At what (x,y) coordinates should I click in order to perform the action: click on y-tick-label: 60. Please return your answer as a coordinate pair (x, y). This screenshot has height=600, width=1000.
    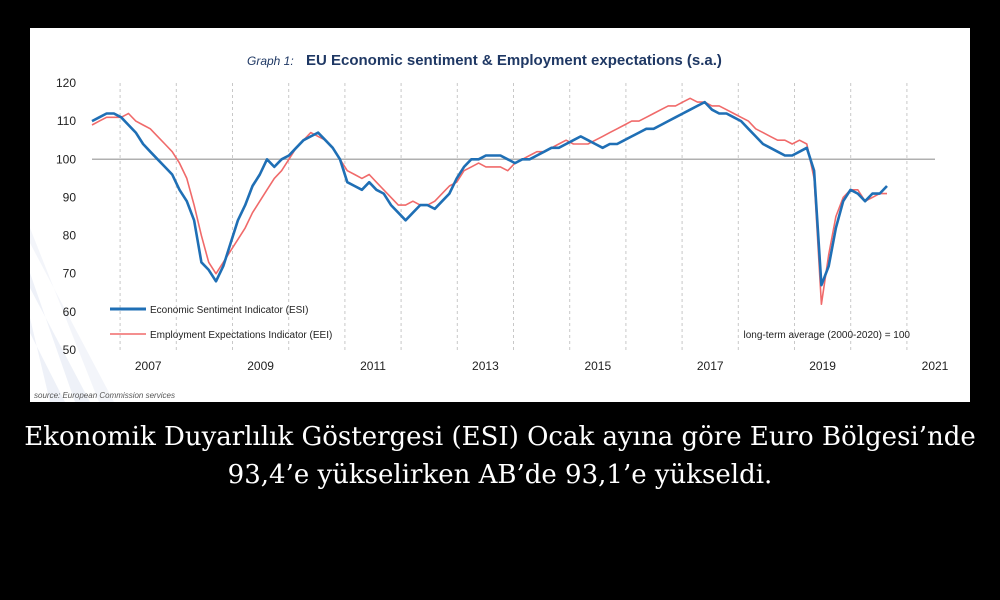
    Looking at the image, I should click on (70, 312).